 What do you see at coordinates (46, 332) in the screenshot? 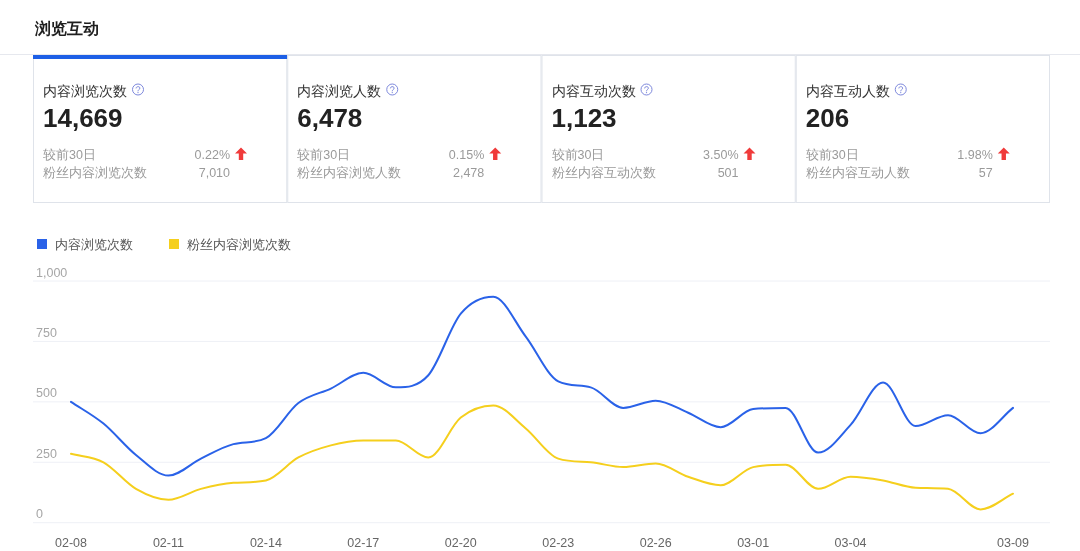
I see `y-tick-label: 750` at bounding box center [46, 332].